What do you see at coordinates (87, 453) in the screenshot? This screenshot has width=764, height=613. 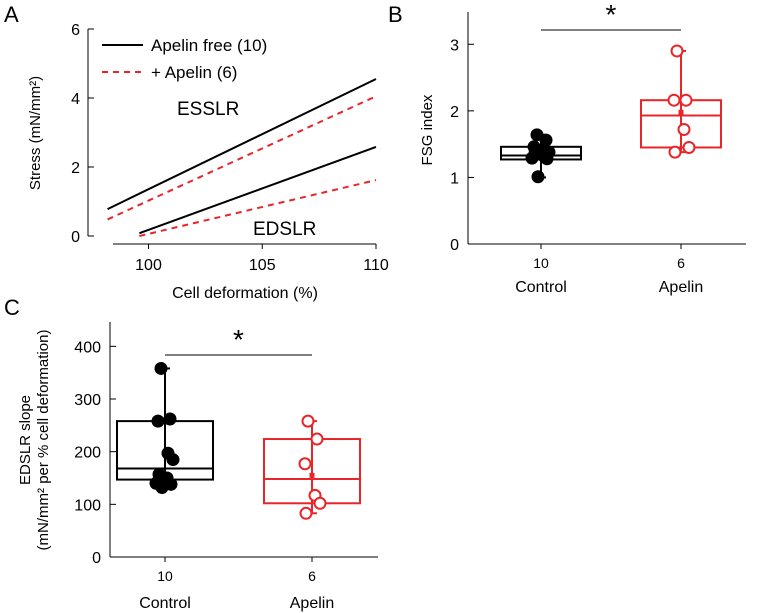 I see `y-tick-label: 200` at bounding box center [87, 453].